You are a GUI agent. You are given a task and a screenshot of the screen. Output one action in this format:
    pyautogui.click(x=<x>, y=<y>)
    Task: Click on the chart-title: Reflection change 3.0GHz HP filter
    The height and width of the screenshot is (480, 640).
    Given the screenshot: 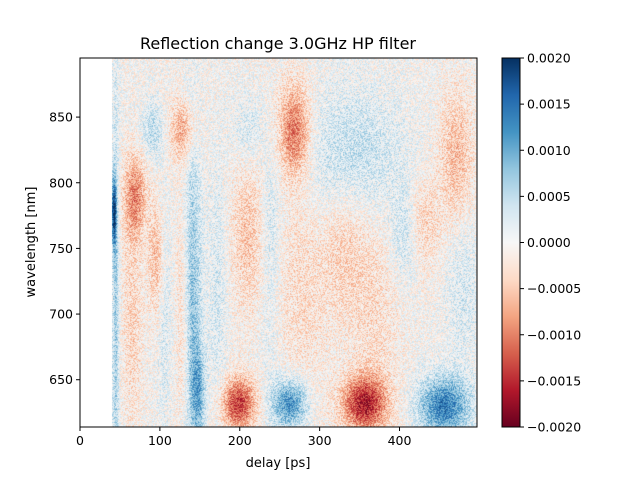 What is the action you would take?
    pyautogui.click(x=278, y=43)
    